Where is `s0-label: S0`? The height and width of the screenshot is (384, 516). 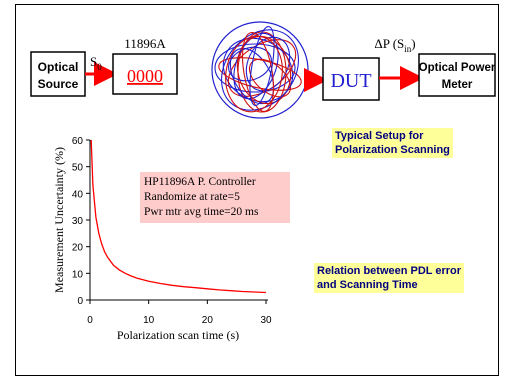
s0-label: S0 is located at coordinates (96, 63).